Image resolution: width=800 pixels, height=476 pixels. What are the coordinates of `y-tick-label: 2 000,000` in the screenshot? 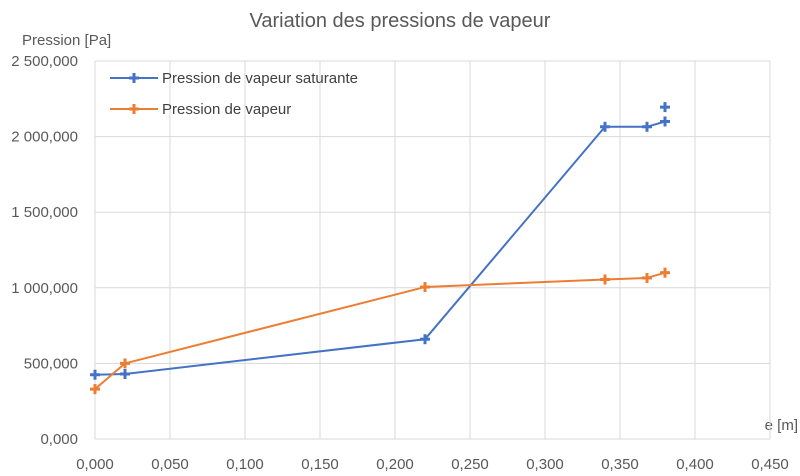 It's located at (44, 137).